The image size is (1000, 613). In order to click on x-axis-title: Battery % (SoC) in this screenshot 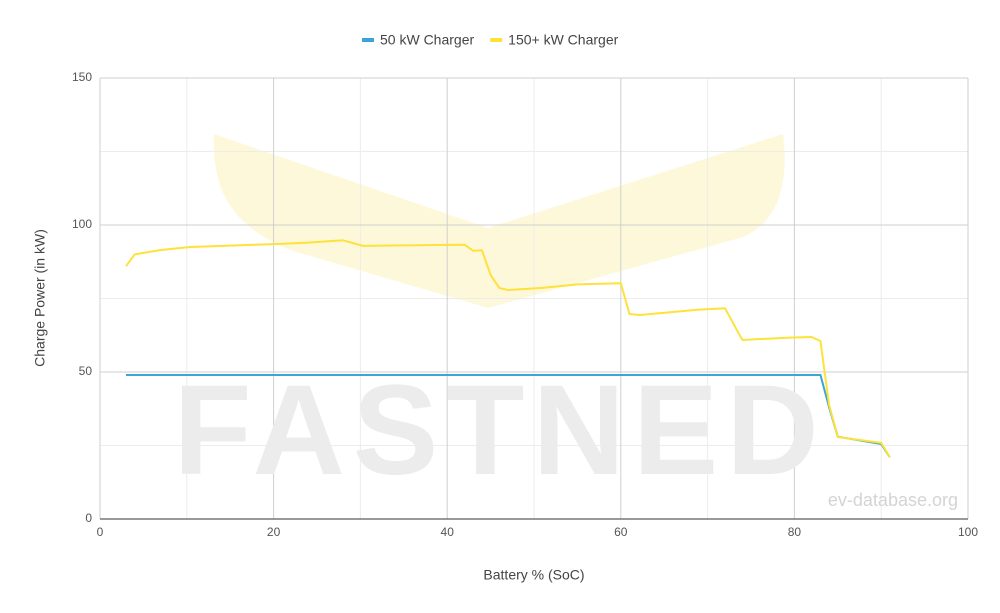, I will do `click(533, 575)`.